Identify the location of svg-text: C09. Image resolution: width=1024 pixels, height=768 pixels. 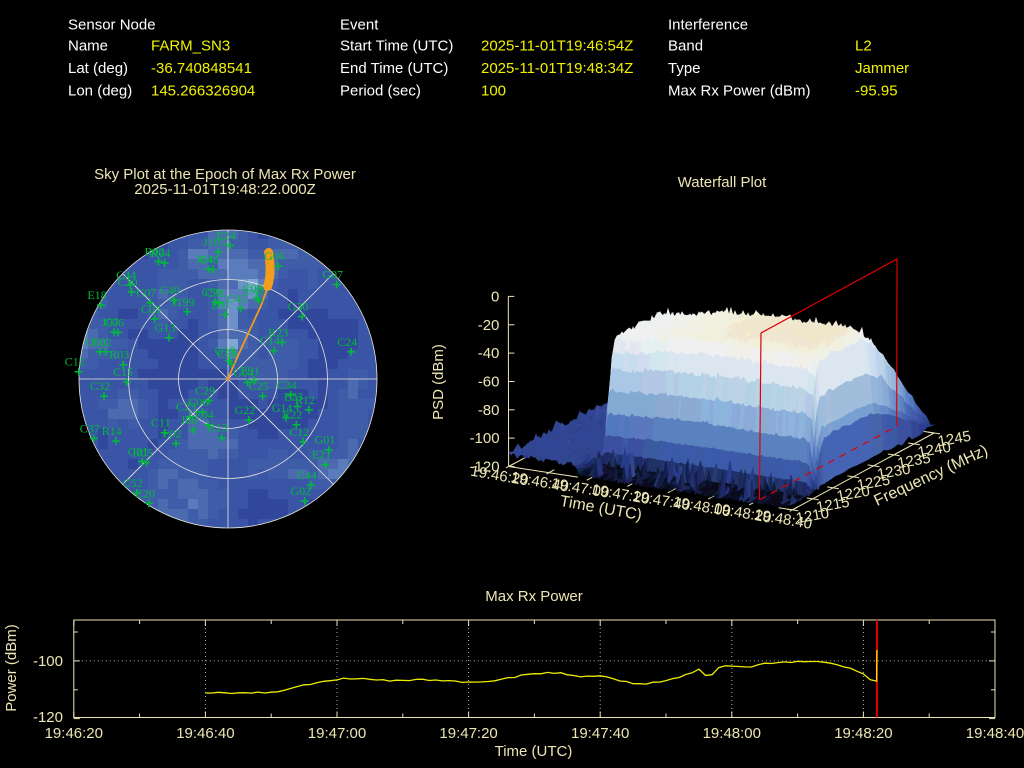
(252, 288).